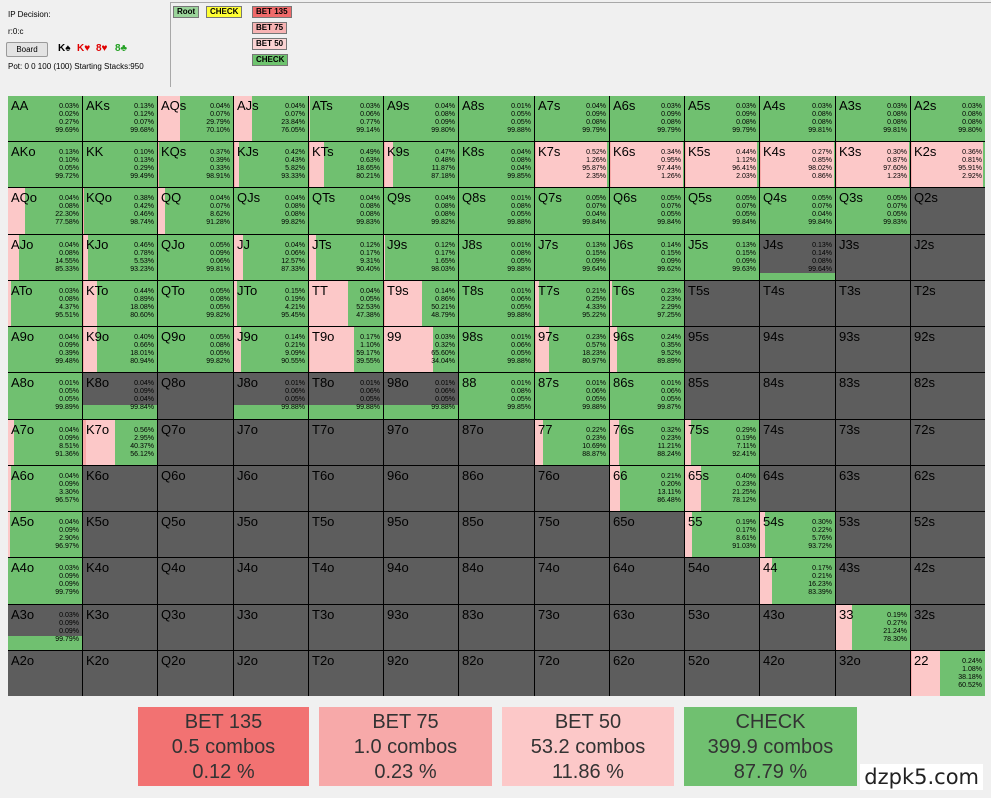 The width and height of the screenshot is (991, 798). I want to click on hand-cell-97s: 0.23% 0.57% 18.23% 80.97% 97s, so click(572, 349).